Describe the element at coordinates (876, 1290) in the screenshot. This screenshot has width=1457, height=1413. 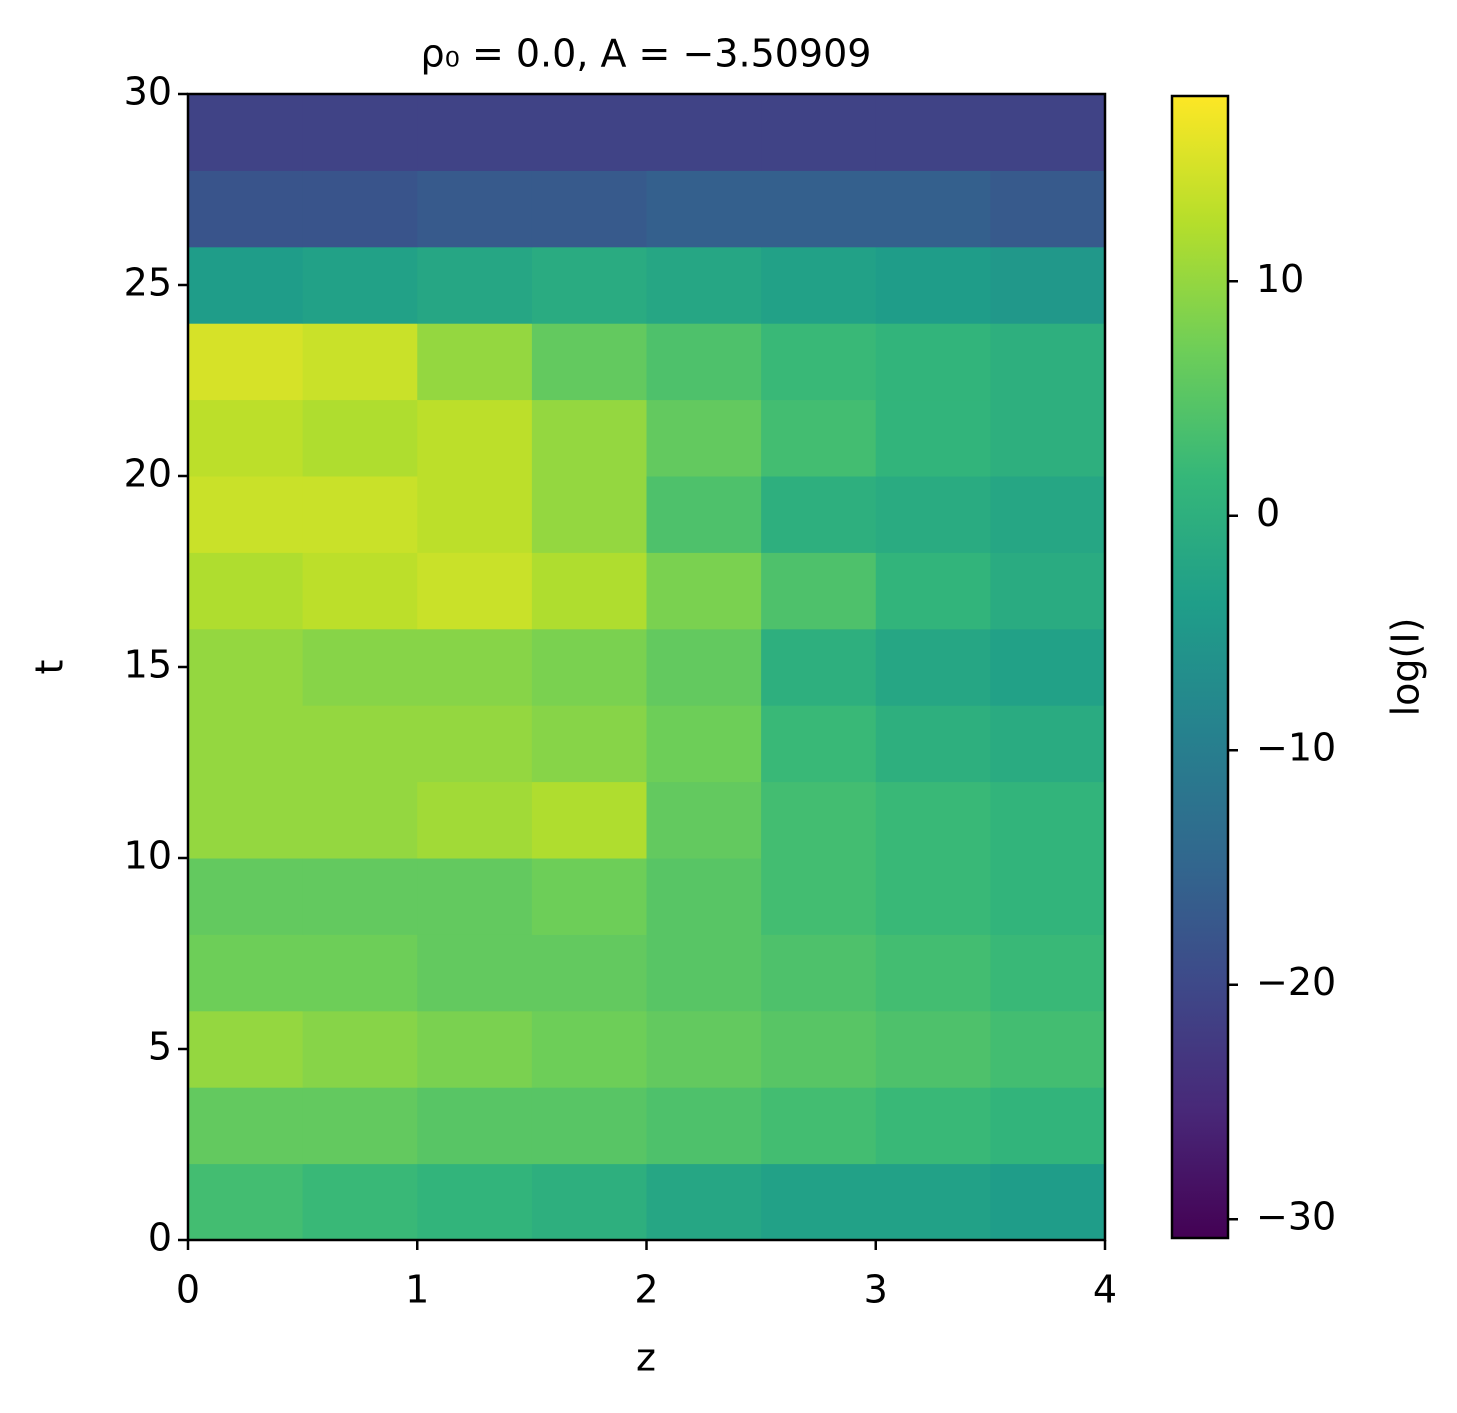
I see `x-tick-label: 3` at that location.